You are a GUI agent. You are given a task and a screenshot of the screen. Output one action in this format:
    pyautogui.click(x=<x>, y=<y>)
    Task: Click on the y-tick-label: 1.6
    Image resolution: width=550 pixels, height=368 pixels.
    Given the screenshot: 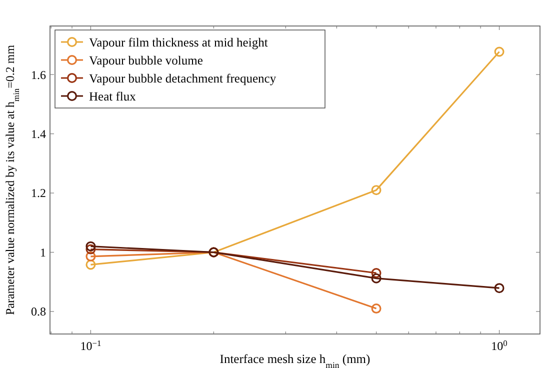 What is the action you would take?
    pyautogui.click(x=38, y=75)
    